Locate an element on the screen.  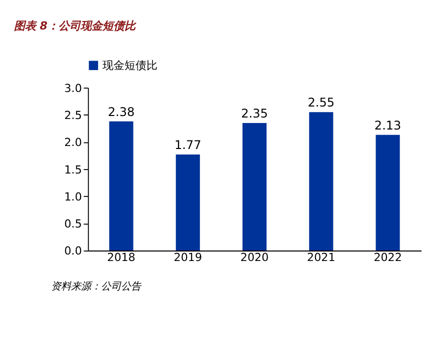
x-tick-label: 2020 is located at coordinates (254, 257).